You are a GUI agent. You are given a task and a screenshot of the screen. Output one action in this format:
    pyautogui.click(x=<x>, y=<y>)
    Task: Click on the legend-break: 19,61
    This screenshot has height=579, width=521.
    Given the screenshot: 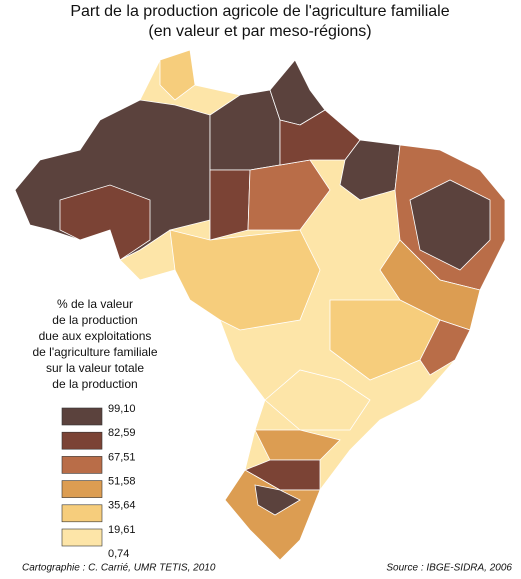 What is the action you would take?
    pyautogui.click(x=122, y=530)
    